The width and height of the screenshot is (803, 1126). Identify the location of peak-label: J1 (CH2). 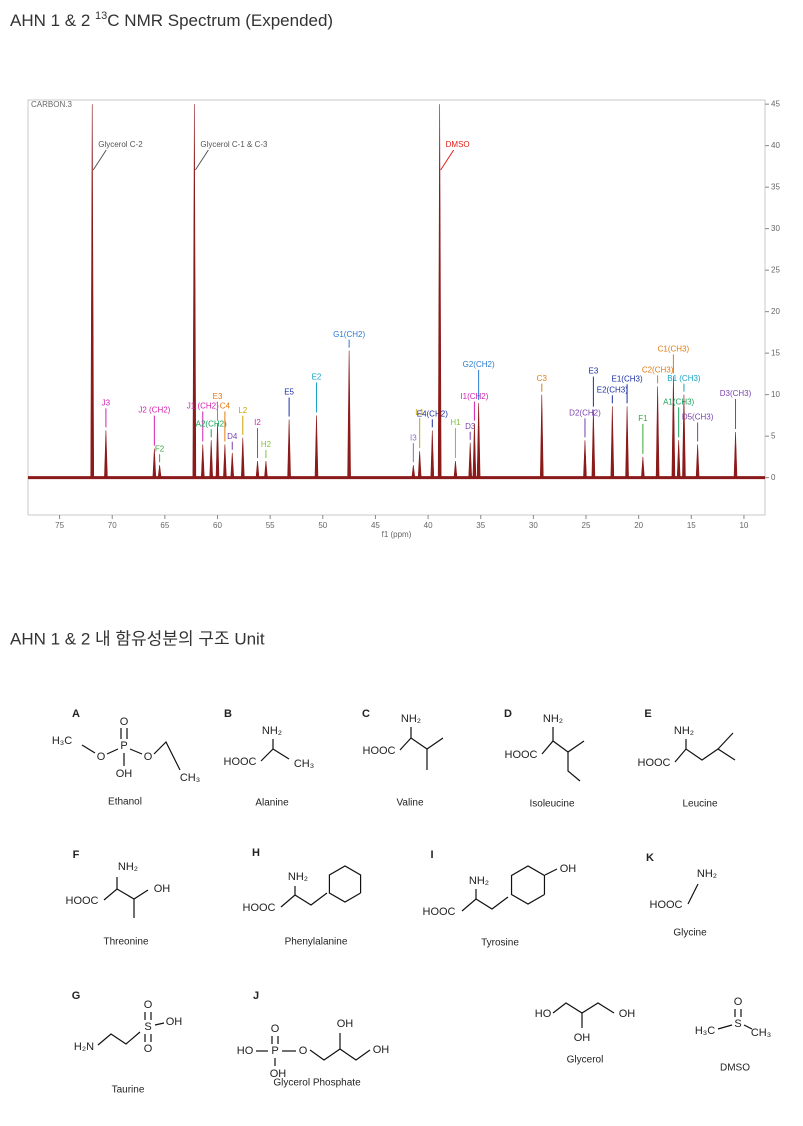
(203, 406).